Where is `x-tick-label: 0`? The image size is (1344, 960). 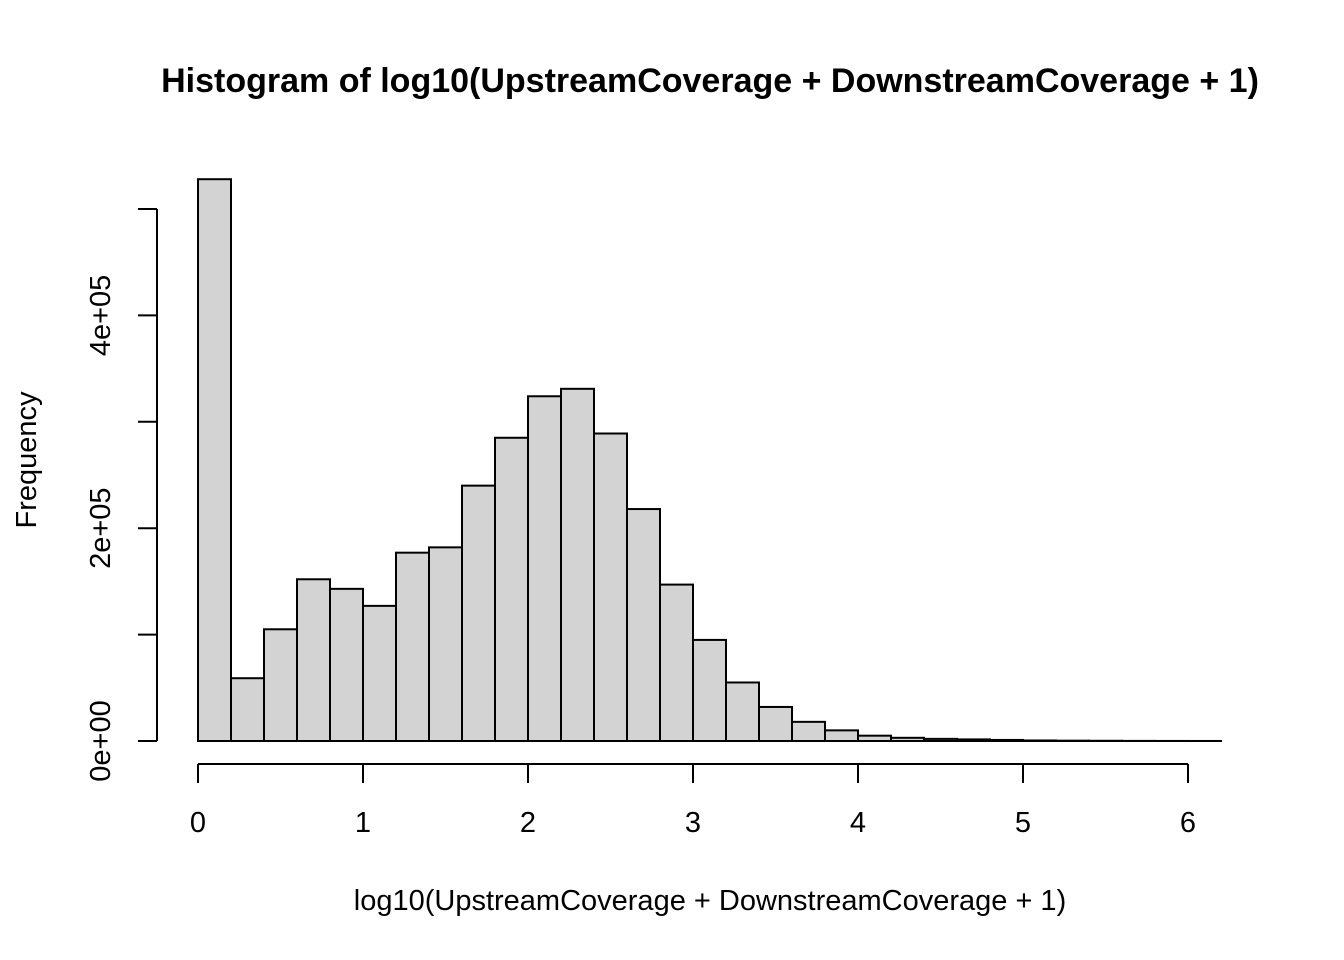
x-tick-label: 0 is located at coordinates (198, 823).